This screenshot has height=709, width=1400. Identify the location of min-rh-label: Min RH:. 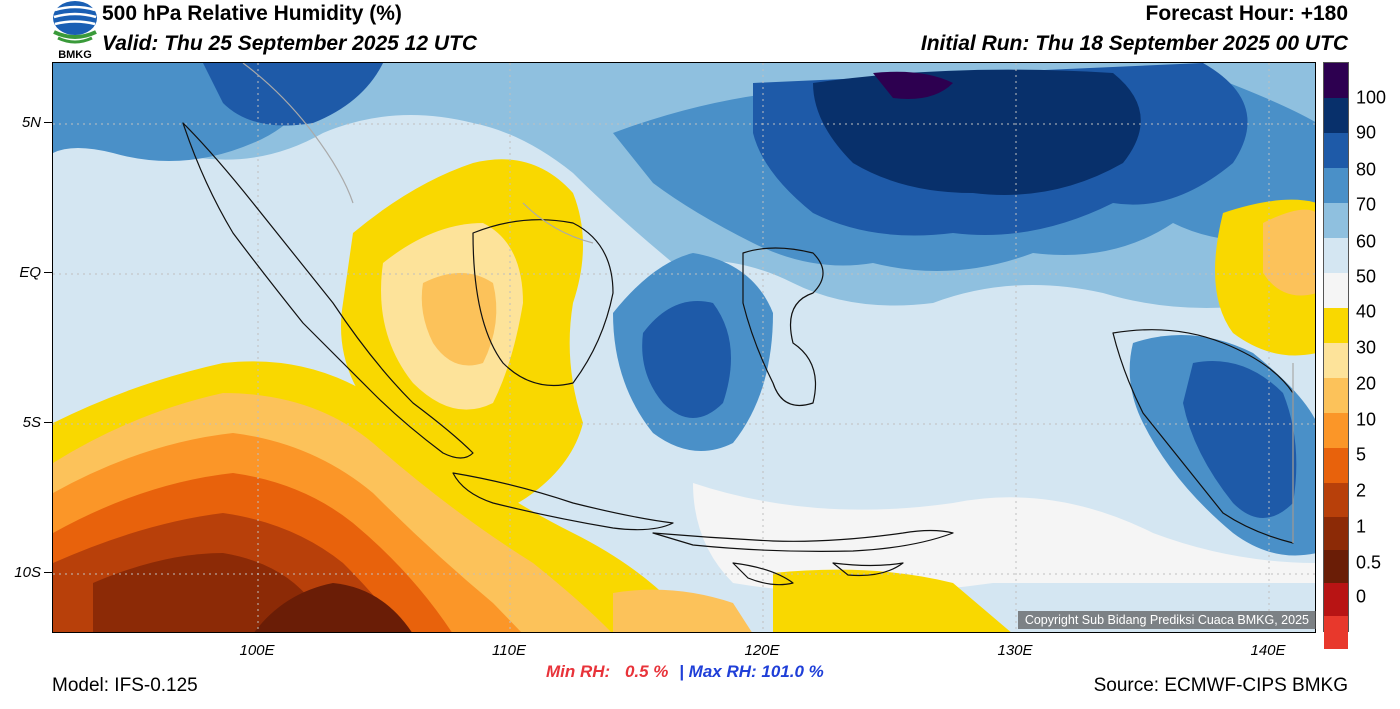
(578, 671).